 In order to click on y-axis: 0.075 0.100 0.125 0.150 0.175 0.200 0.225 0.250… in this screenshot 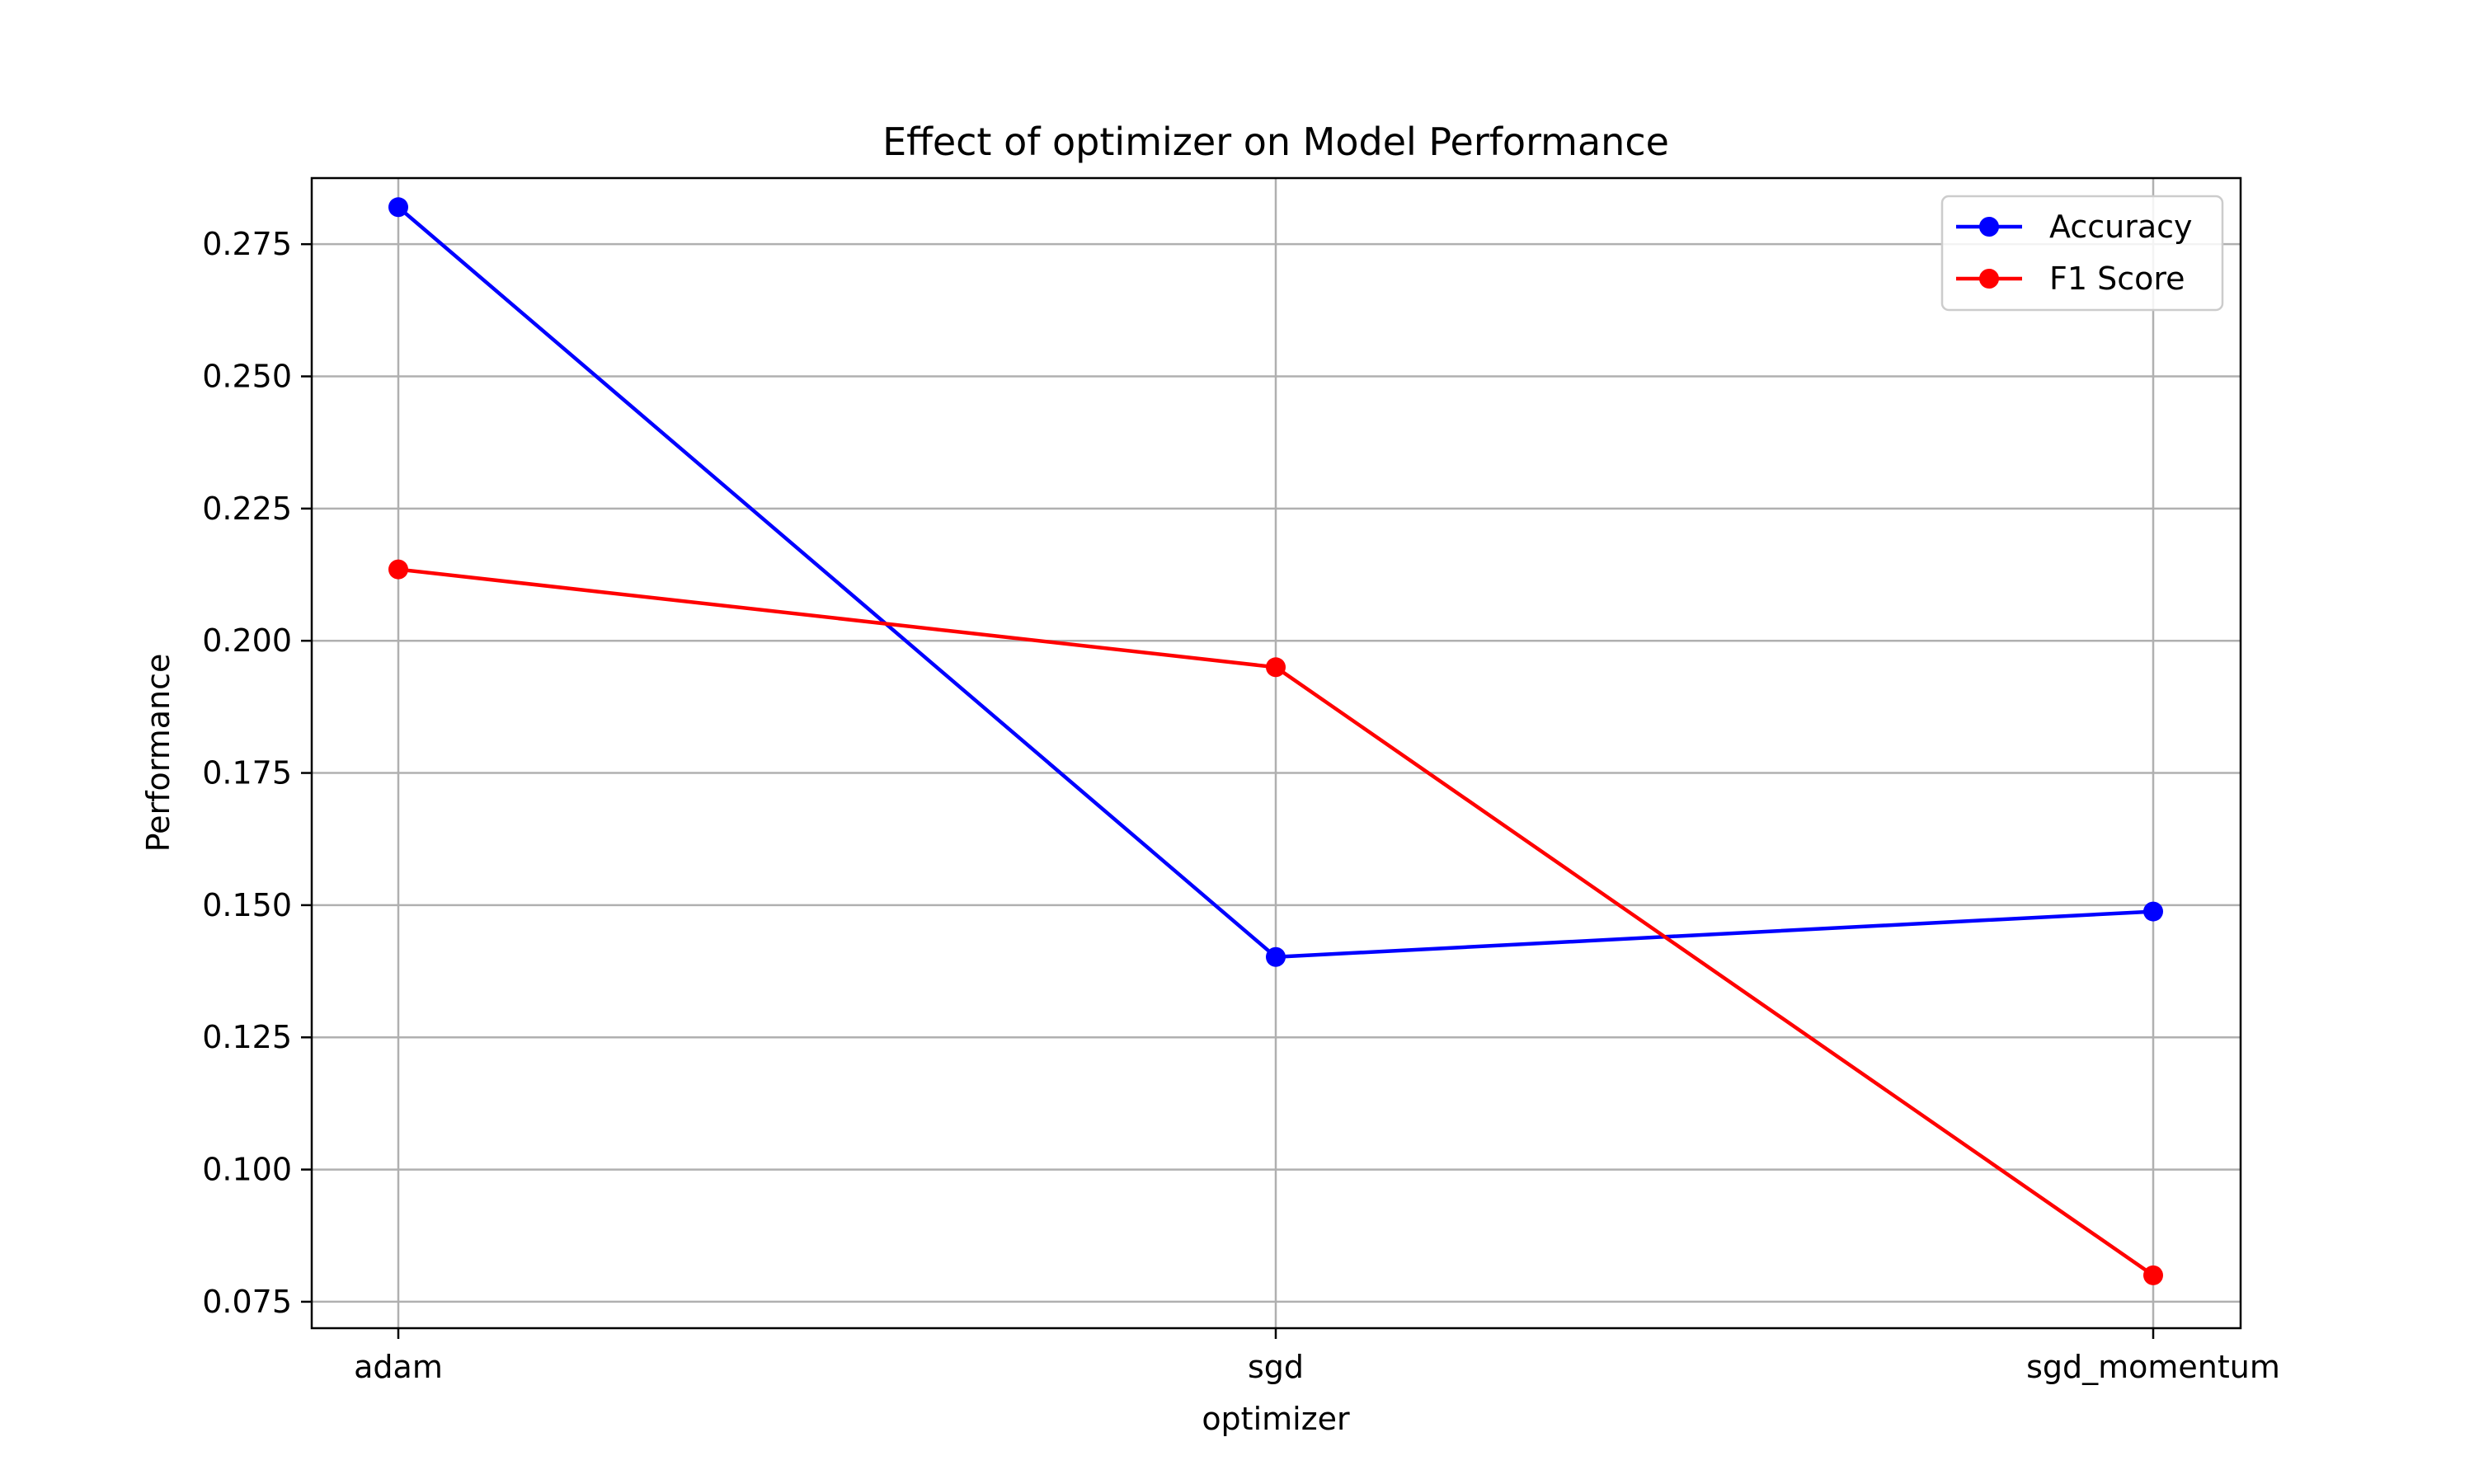, I will do `click(257, 773)`.